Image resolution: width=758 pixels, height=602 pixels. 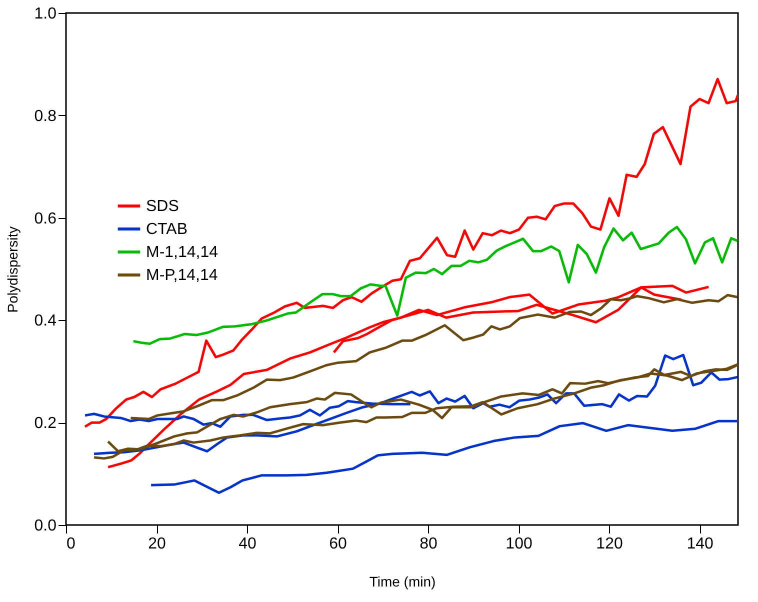 I want to click on x-tick-label: 0, so click(x=71, y=544).